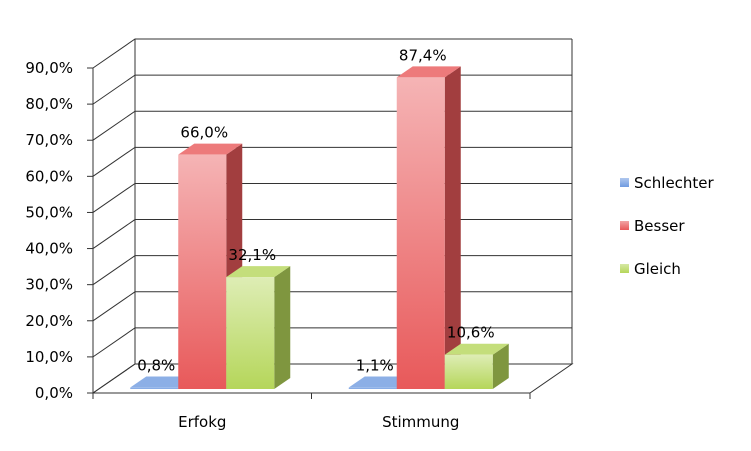  I want to click on bar-gleich-erfokg, so click(258, 327).